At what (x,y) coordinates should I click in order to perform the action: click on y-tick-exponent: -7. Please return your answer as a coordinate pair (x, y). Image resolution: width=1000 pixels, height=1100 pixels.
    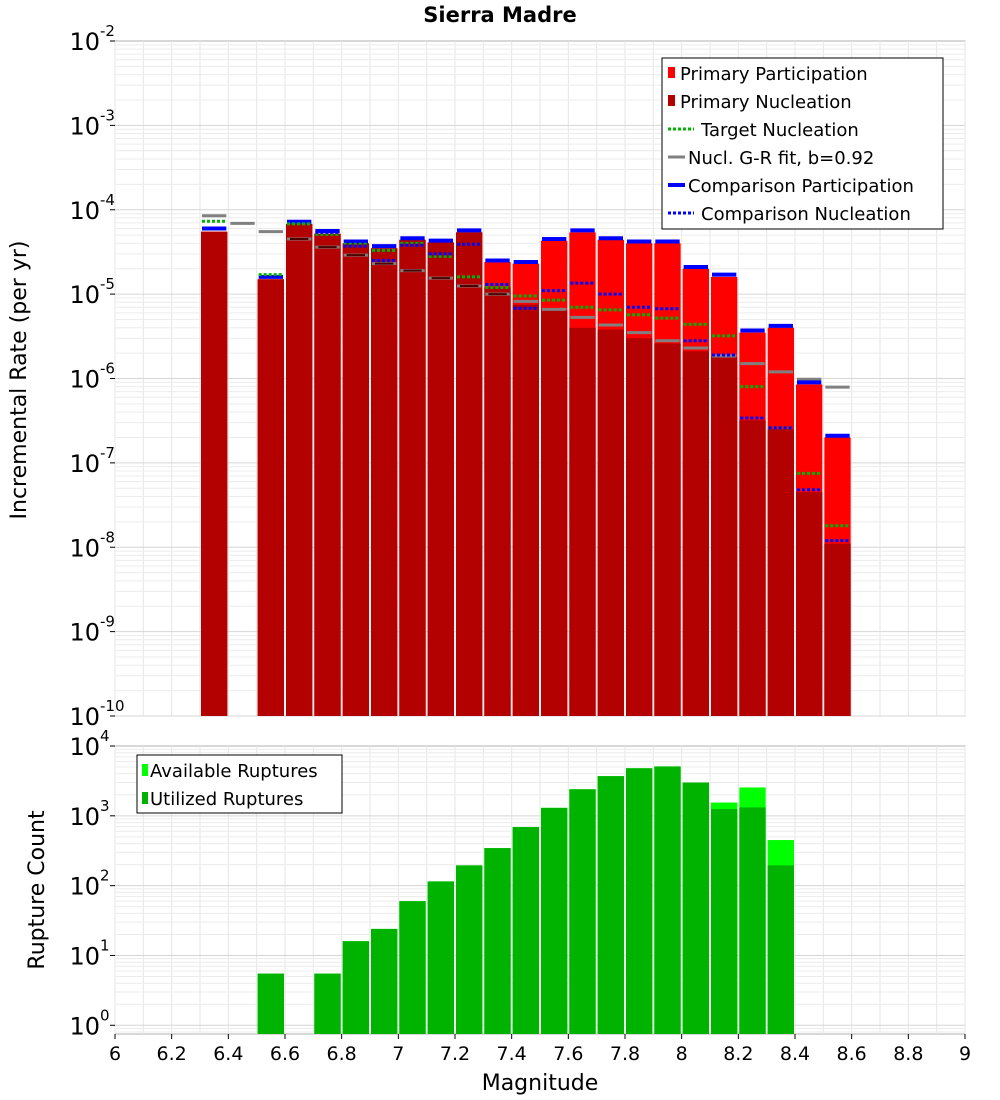
    Looking at the image, I should click on (107, 453).